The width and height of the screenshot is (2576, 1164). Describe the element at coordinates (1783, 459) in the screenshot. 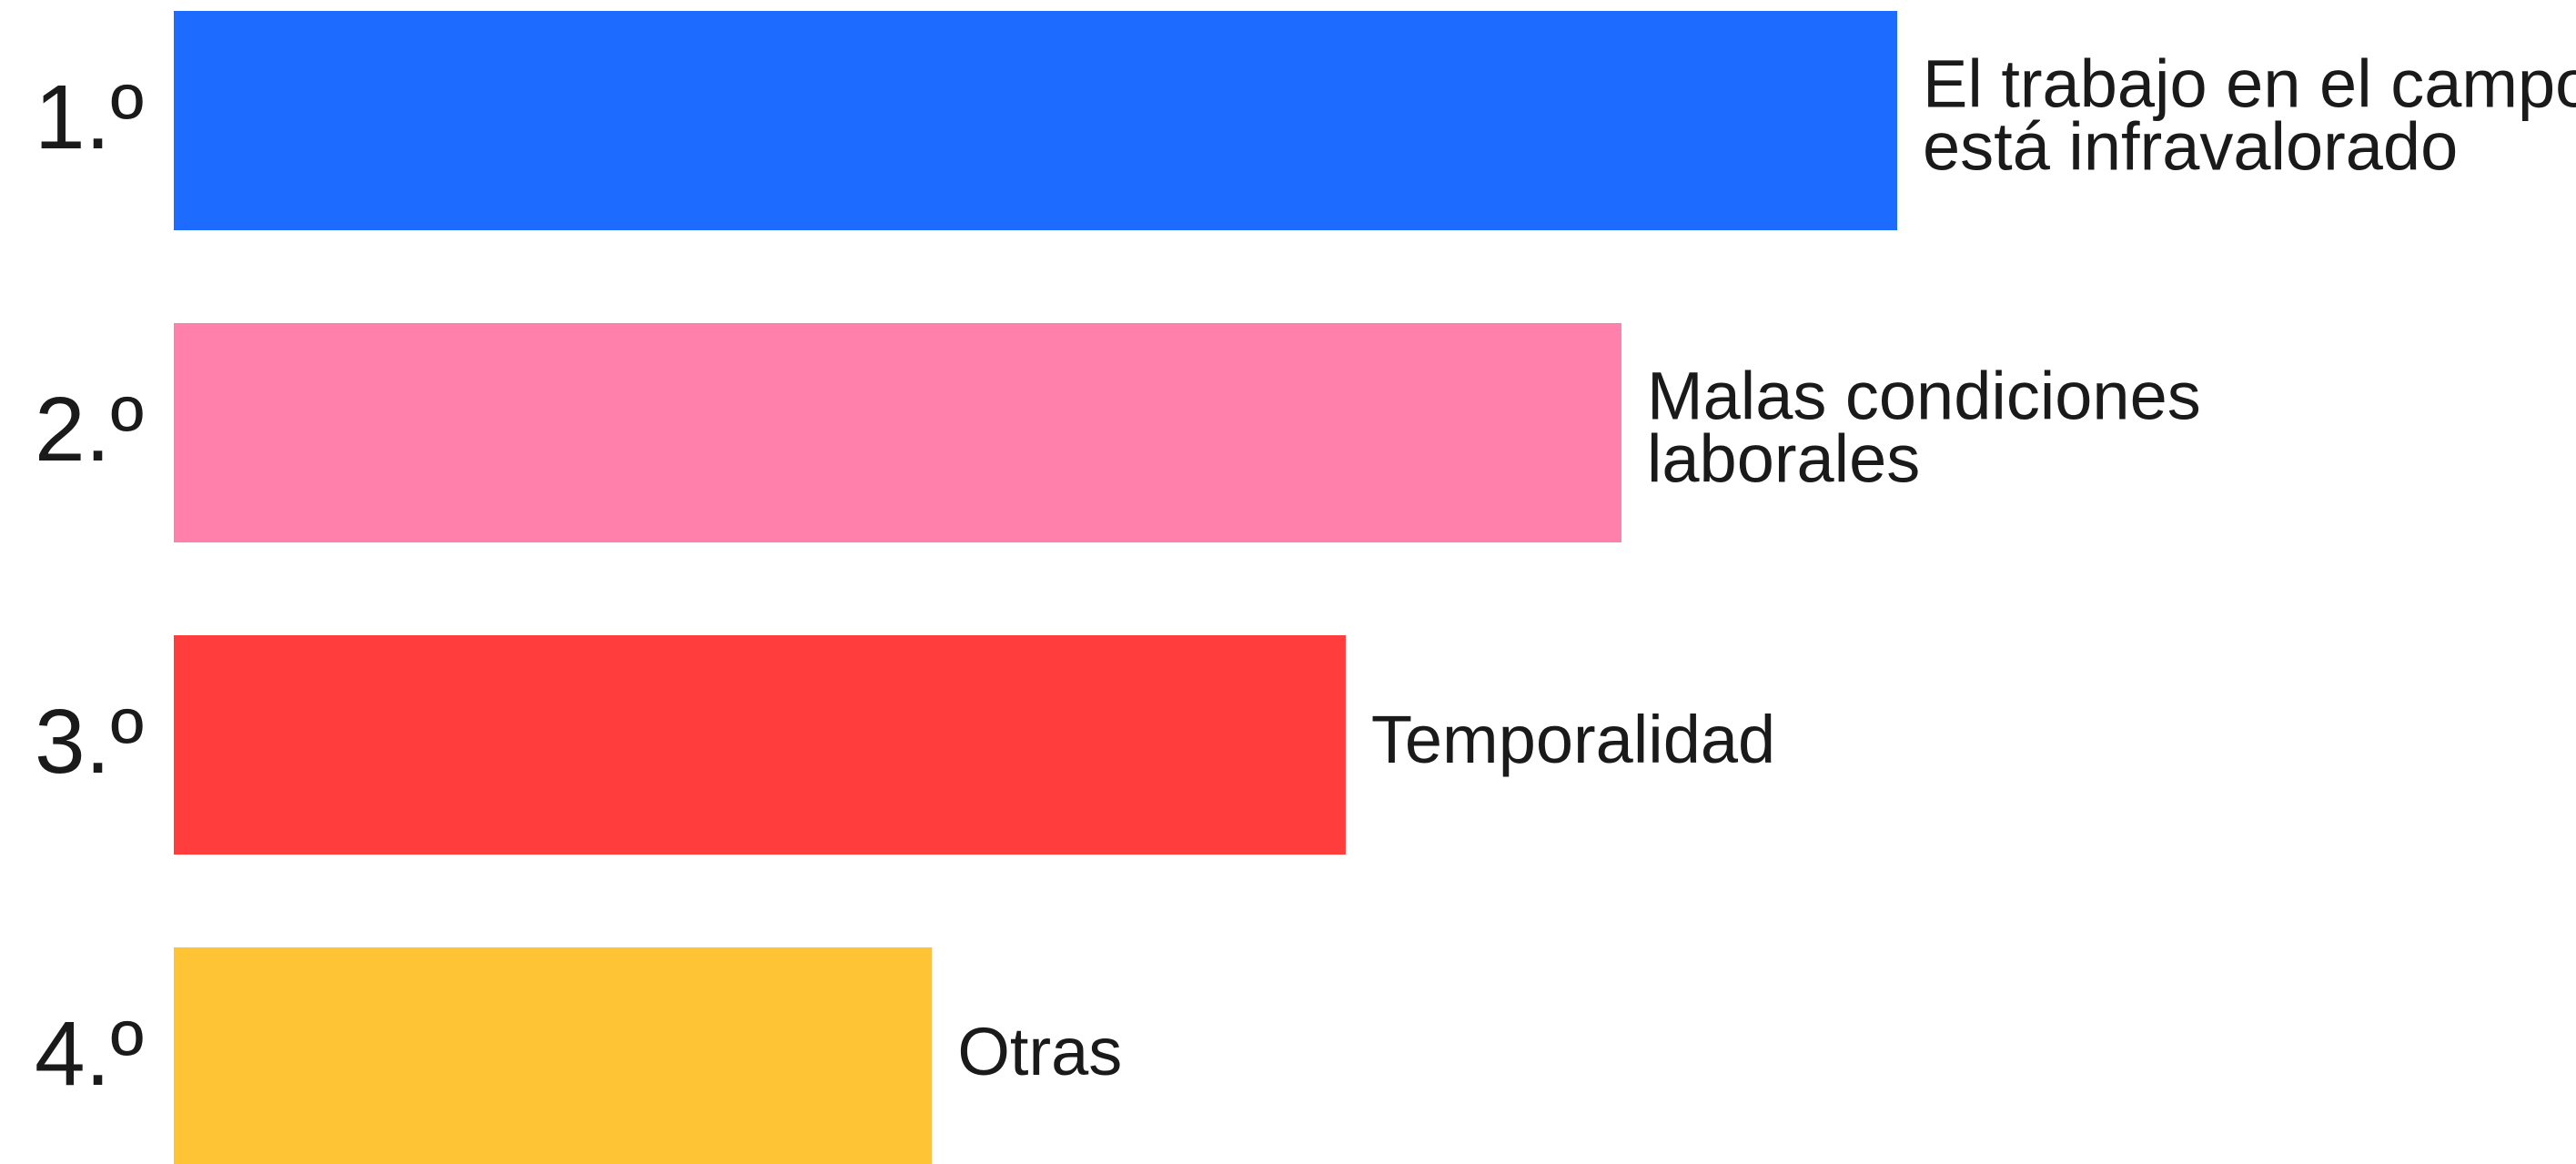

I see `bar-label: laborales` at that location.